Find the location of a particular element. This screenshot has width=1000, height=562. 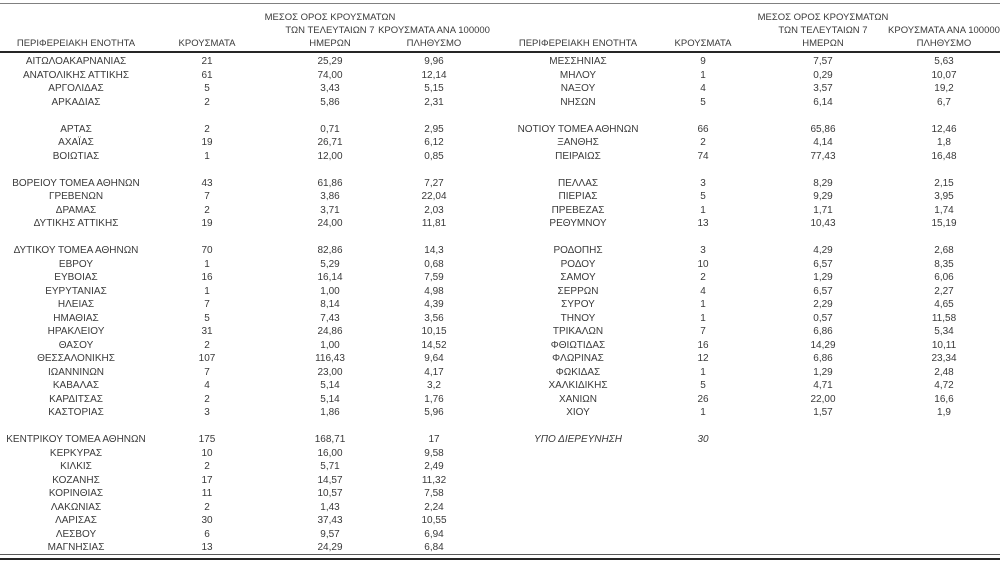

table-row: ΗΜΑΘΙΑΣ 5 7,43 3,56 ΤΗΝΟΥ 1 0,57 11,58 is located at coordinates (500, 319).